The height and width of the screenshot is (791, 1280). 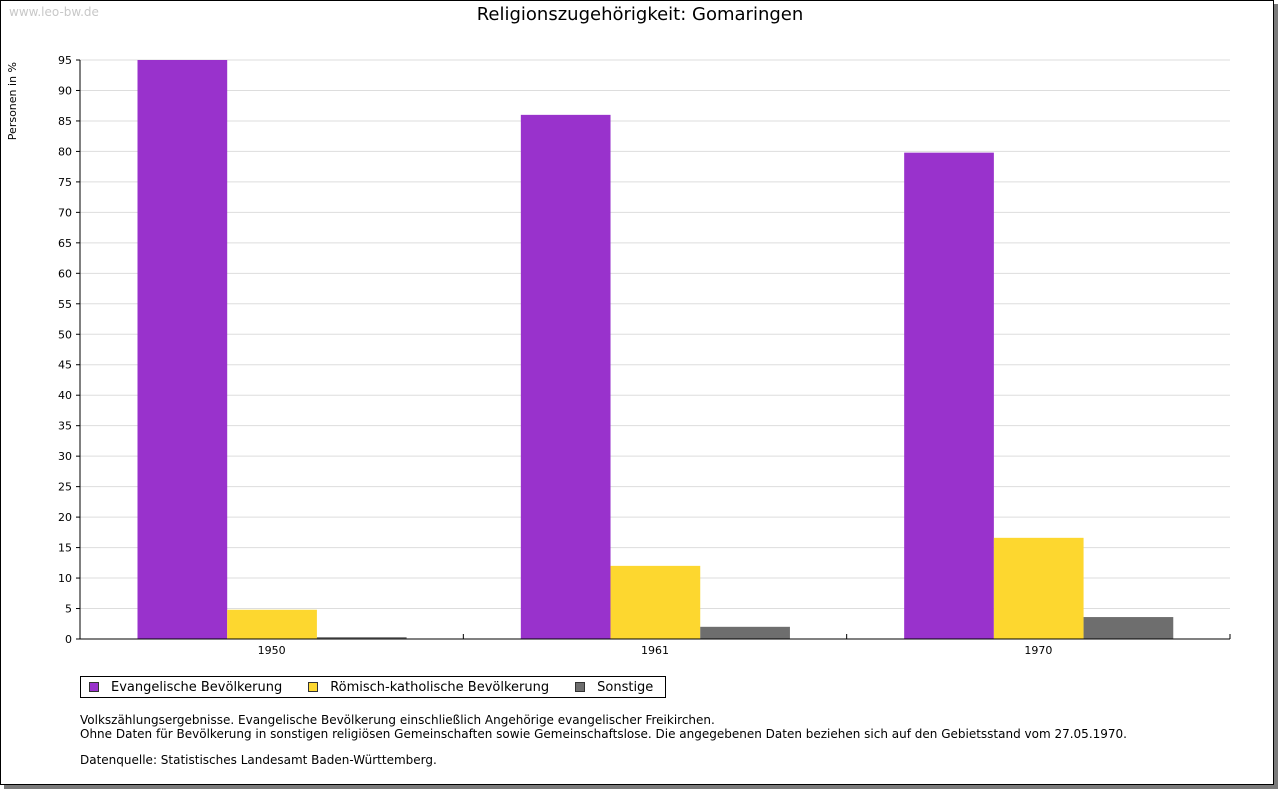 What do you see at coordinates (65, 487) in the screenshot?
I see `y-tick-label: 25` at bounding box center [65, 487].